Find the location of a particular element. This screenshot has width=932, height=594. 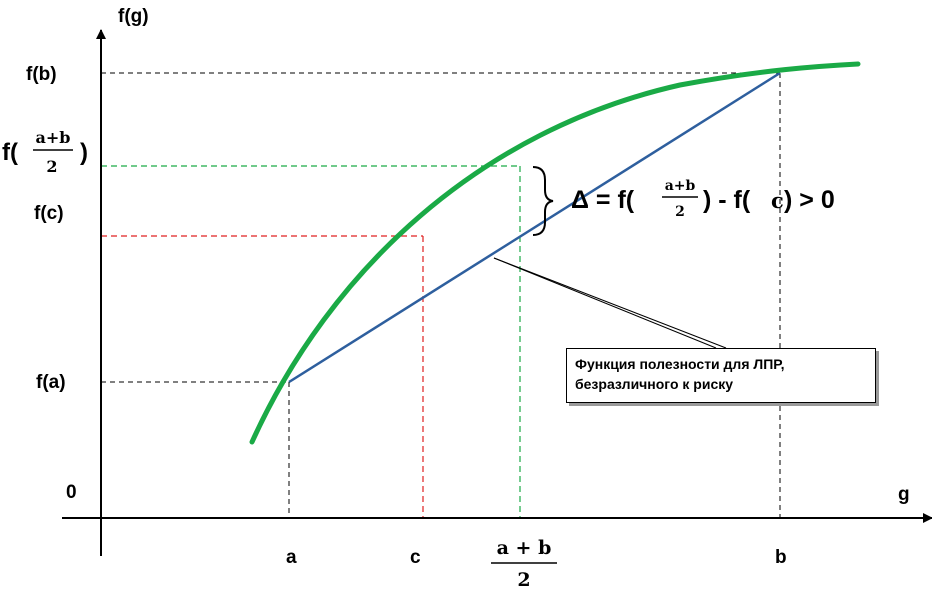

delta-c: c is located at coordinates (777, 200).